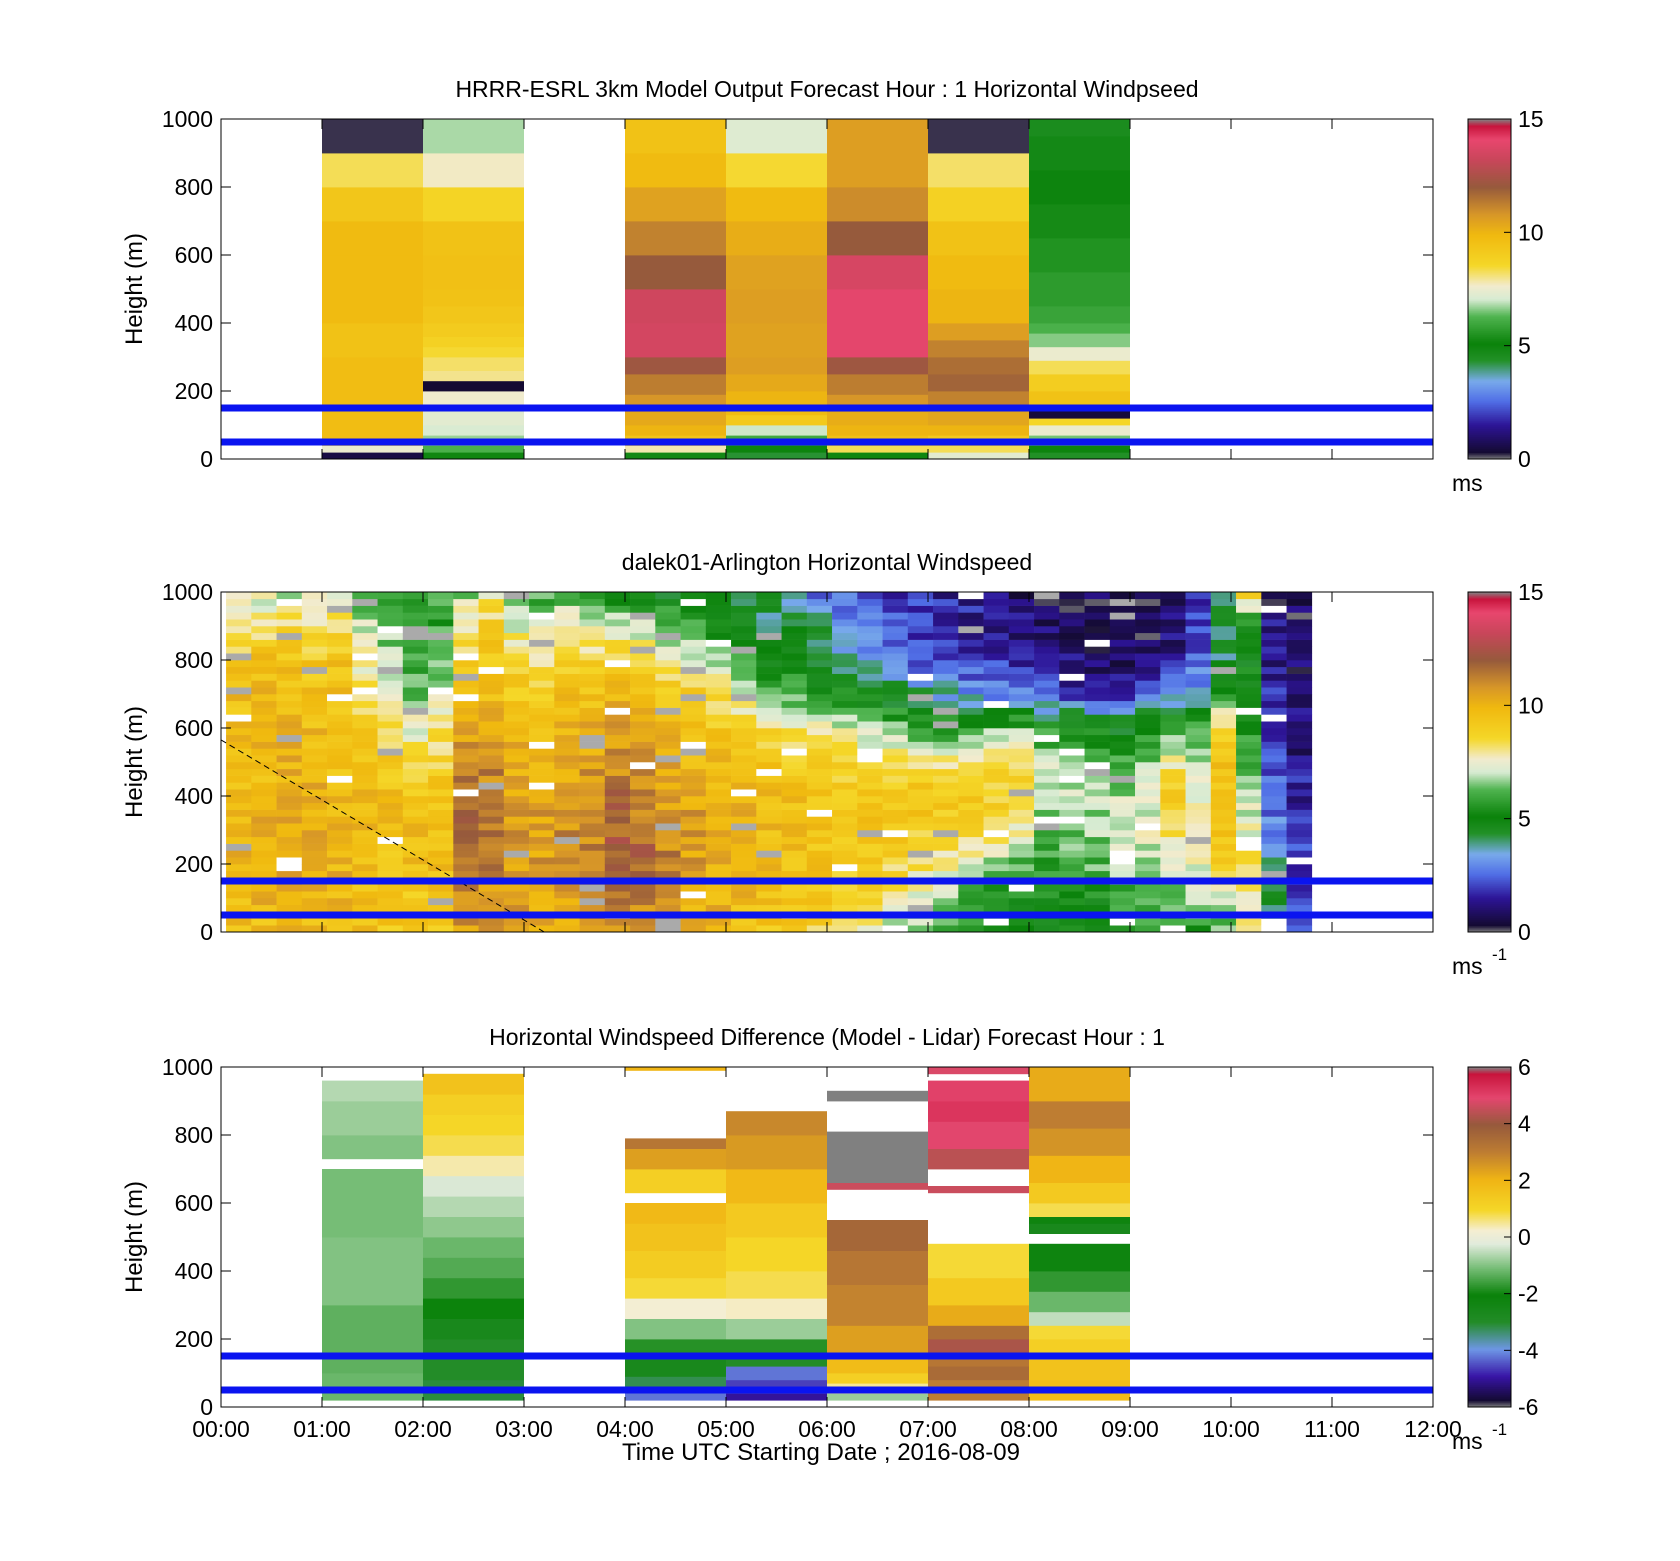 The width and height of the screenshot is (1680, 1561). I want to click on y-tick-label: 800, so click(194, 660).